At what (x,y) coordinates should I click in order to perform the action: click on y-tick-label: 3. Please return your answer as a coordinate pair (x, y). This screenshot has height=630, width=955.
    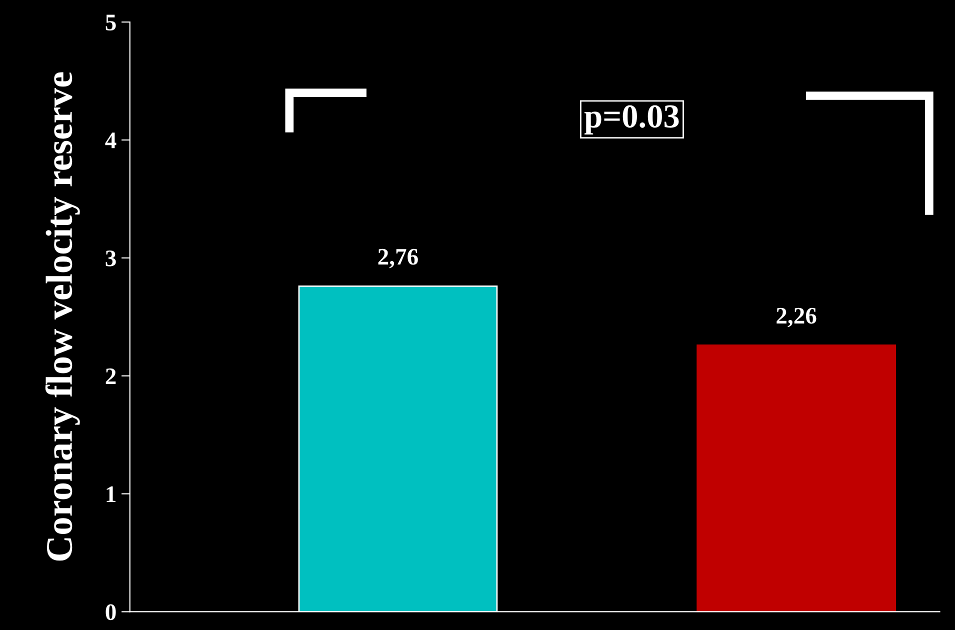
    Looking at the image, I should click on (111, 258).